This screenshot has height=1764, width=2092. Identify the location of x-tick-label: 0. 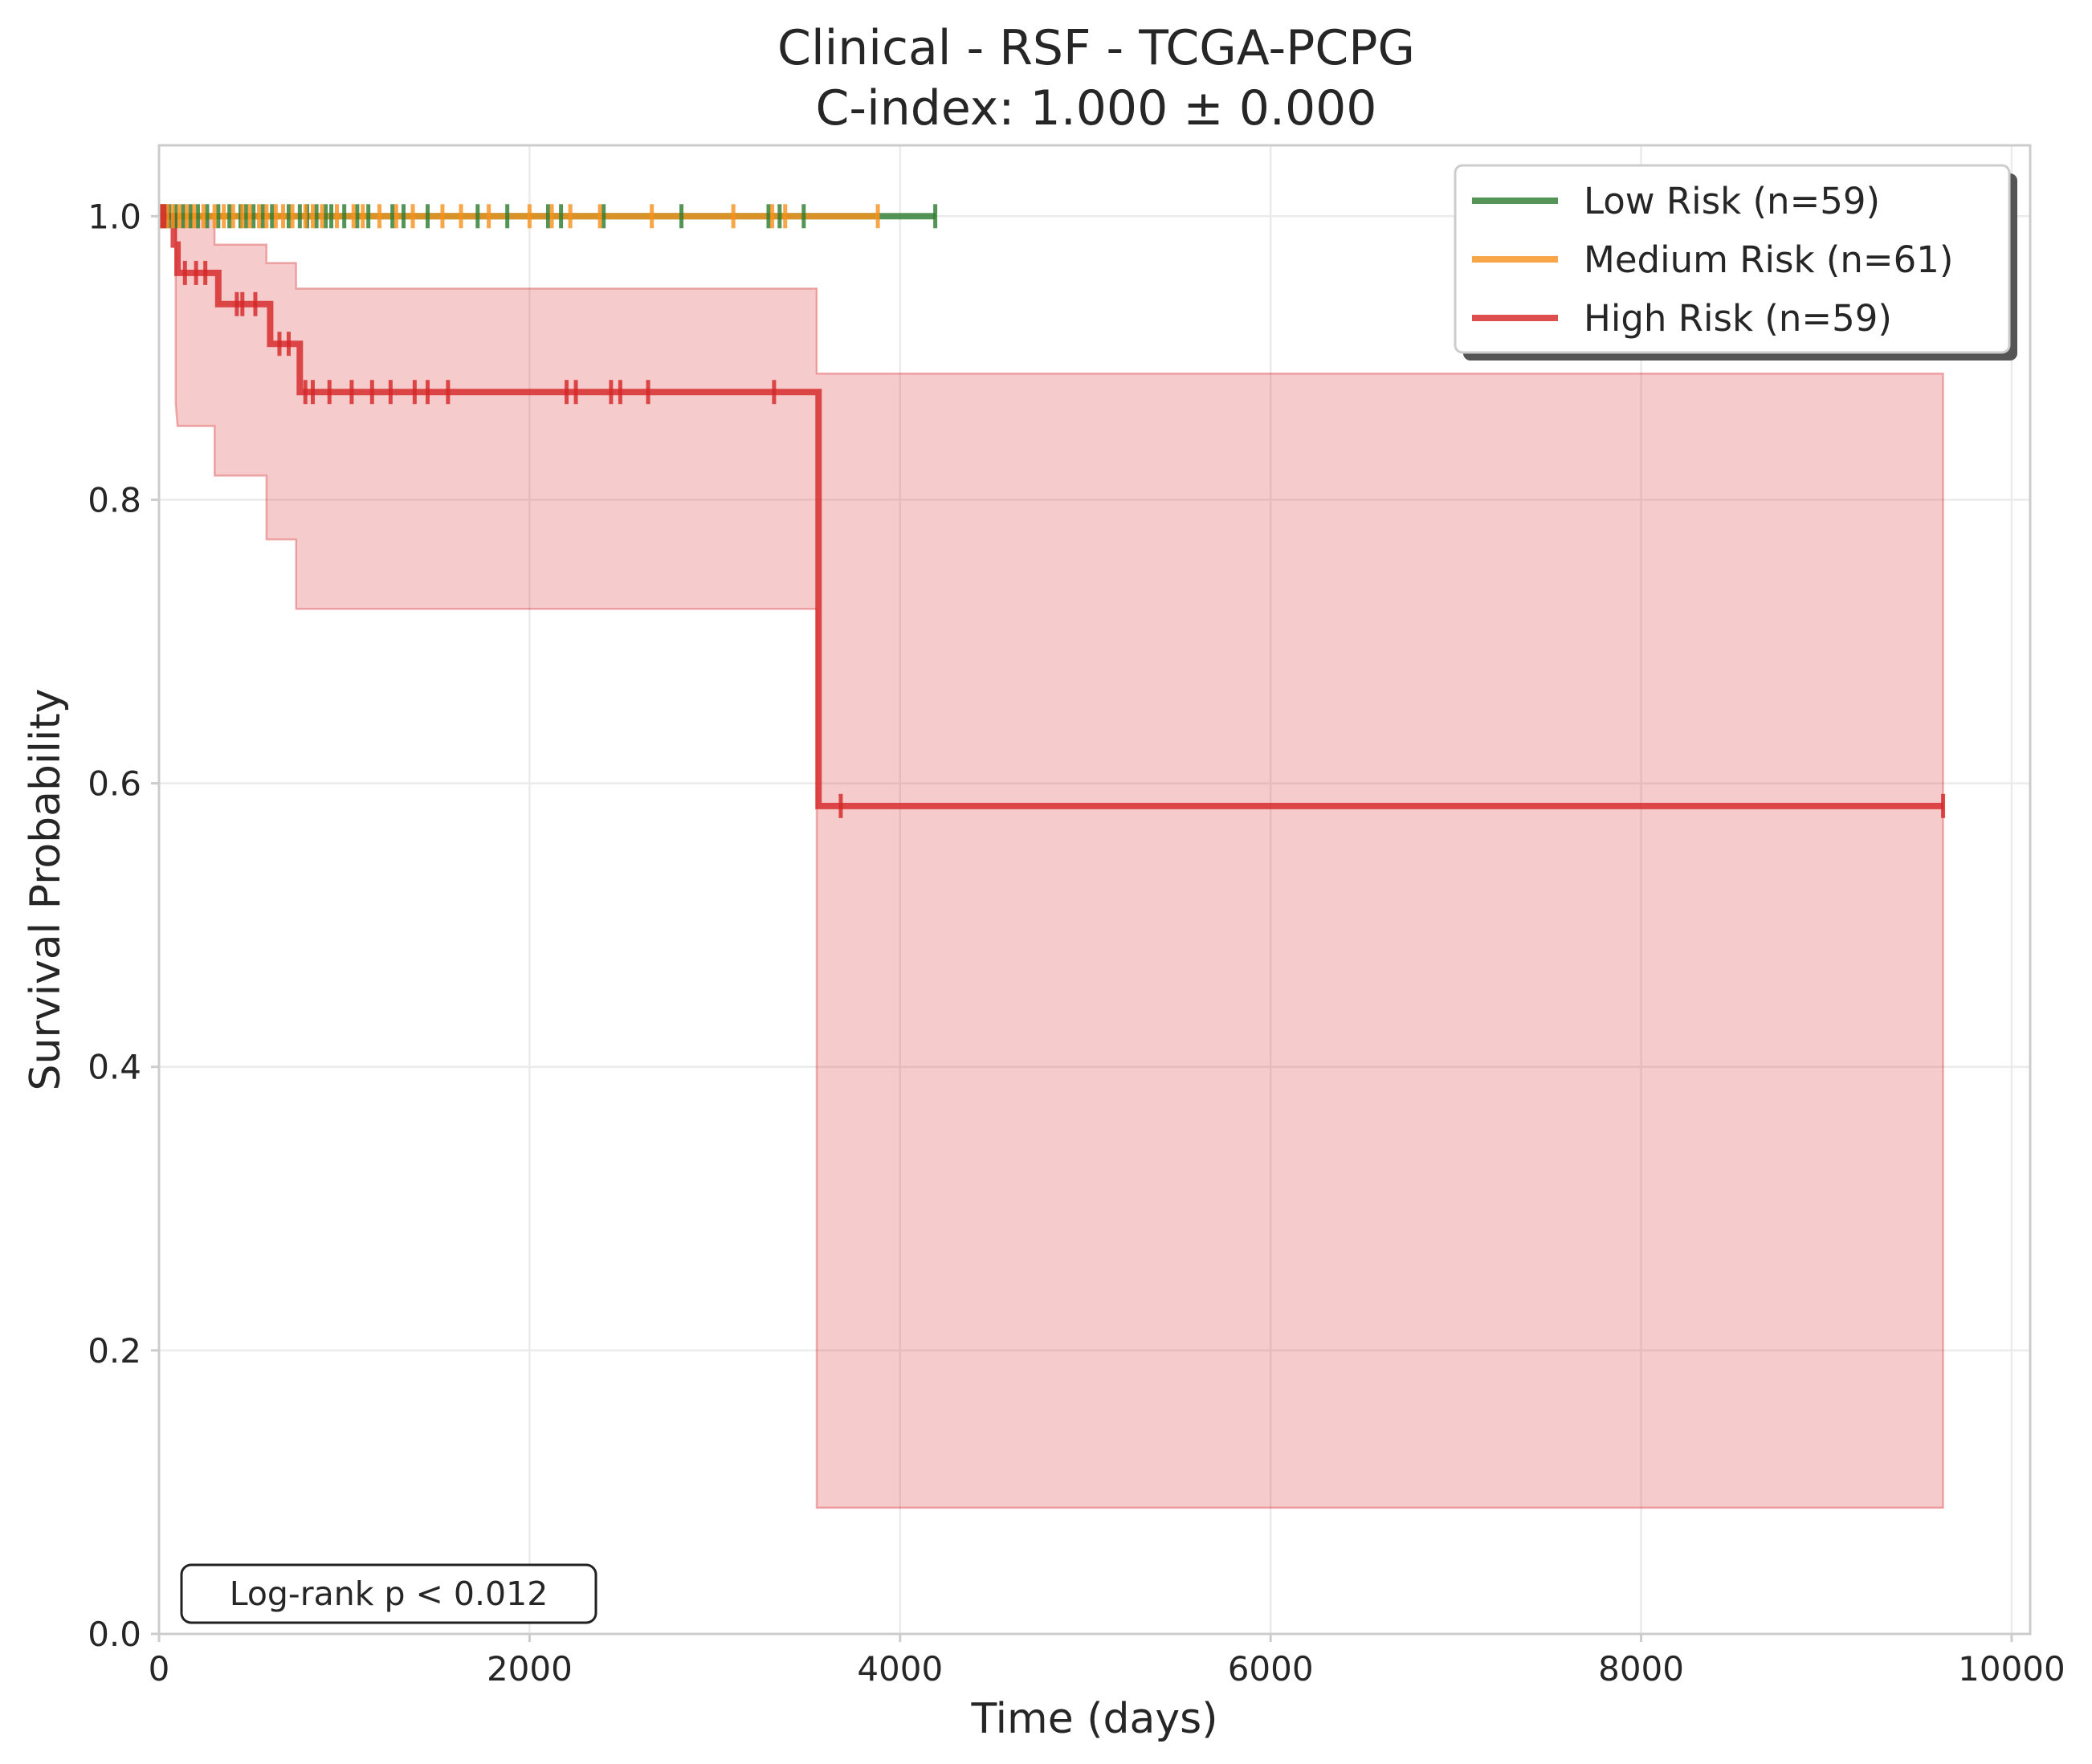
(159, 1669).